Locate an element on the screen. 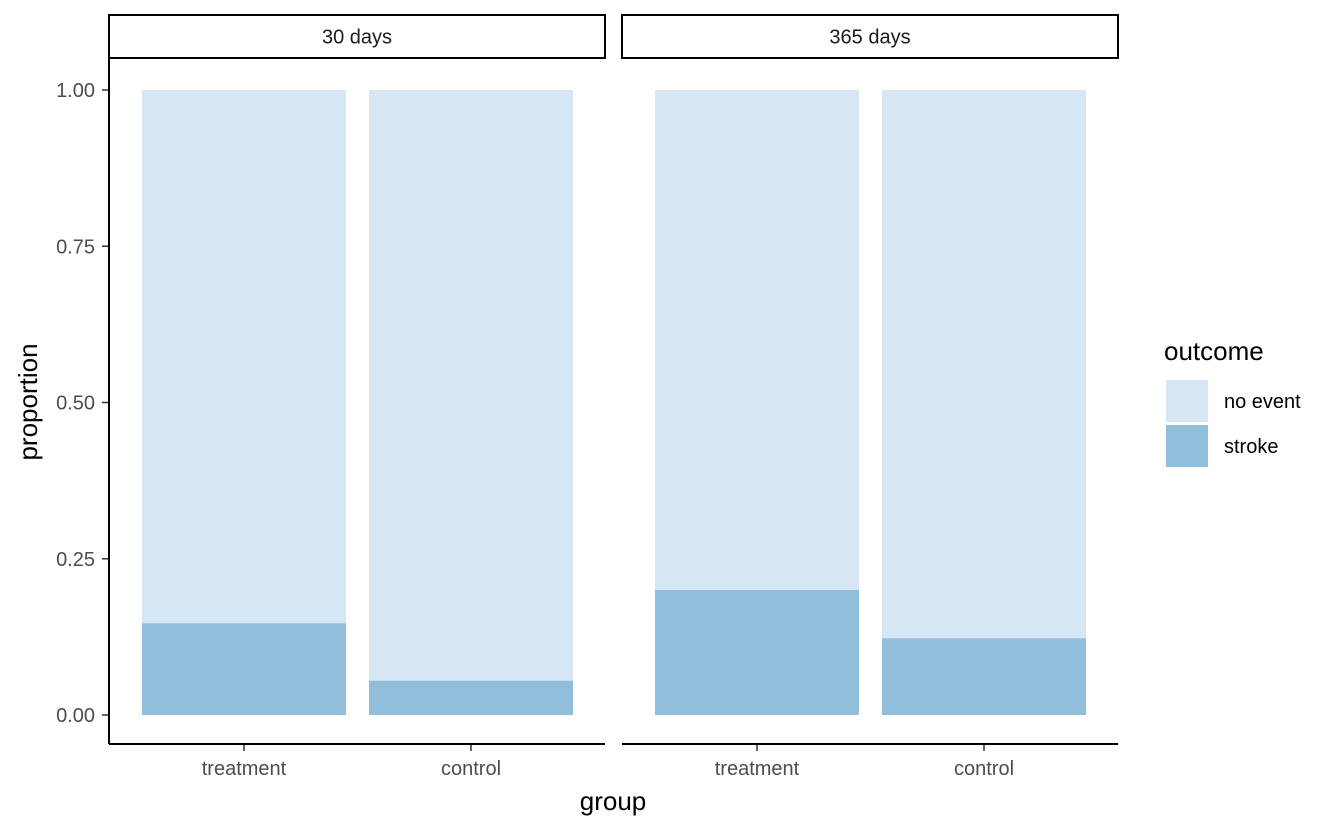  legend: outcome no event stroke is located at coordinates (1232, 401).